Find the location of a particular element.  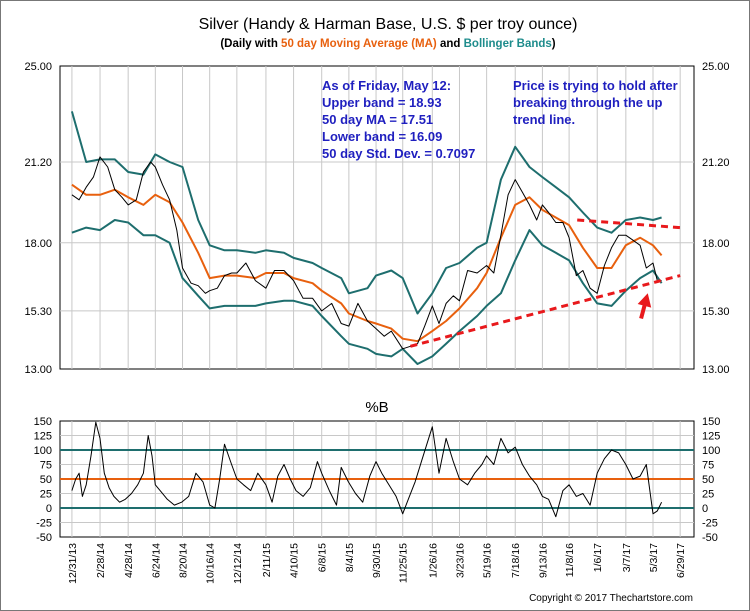

x-tick-label: 4/10/15 is located at coordinates (295, 560).